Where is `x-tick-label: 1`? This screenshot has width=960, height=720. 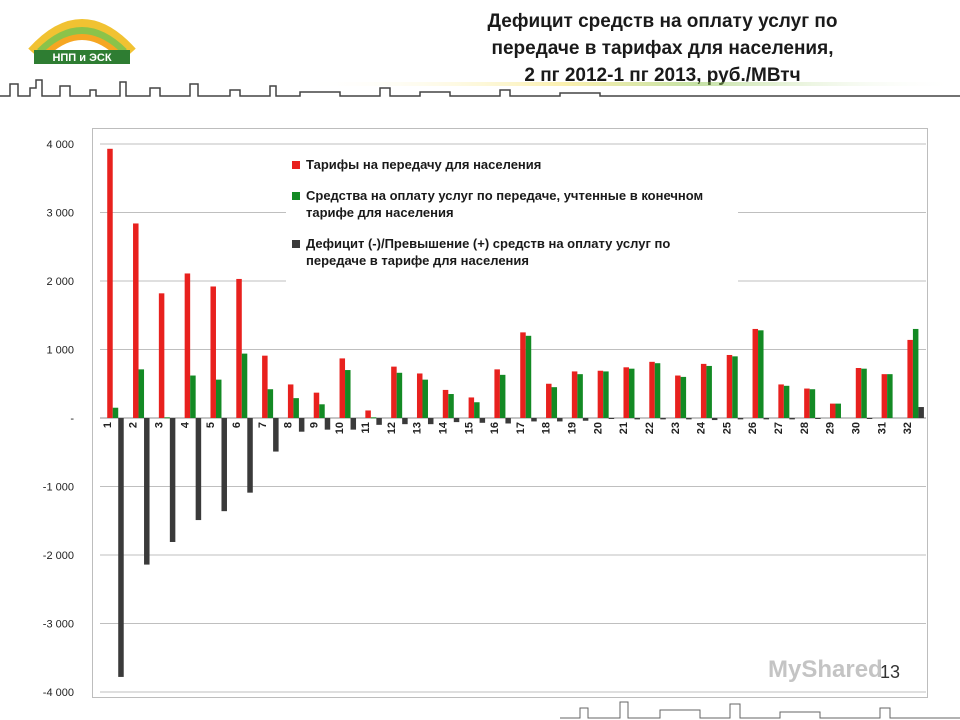
x-tick-label: 1 is located at coordinates (108, 425).